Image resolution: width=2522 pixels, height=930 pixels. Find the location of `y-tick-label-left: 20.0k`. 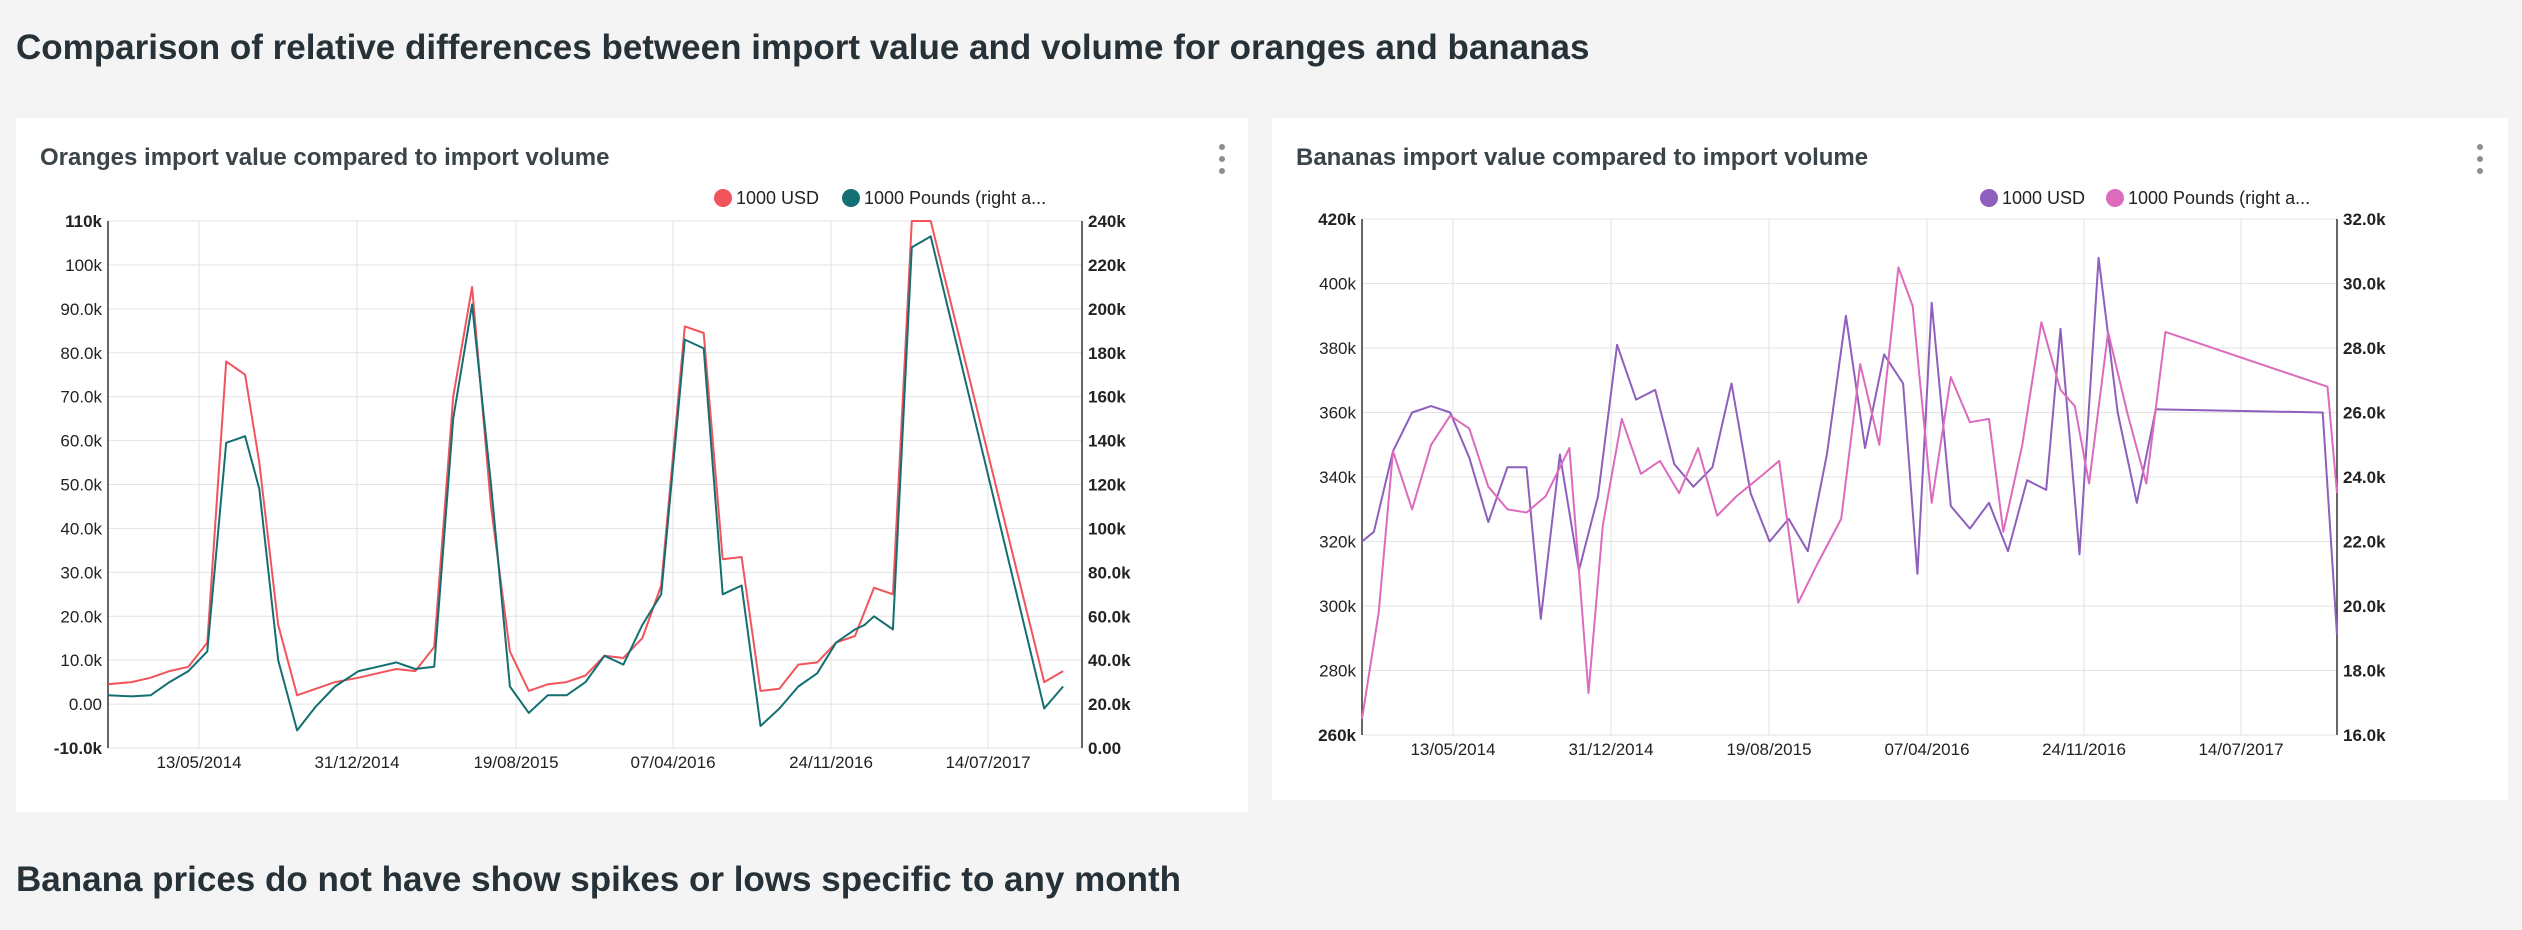

y-tick-label-left: 20.0k is located at coordinates (81, 616).